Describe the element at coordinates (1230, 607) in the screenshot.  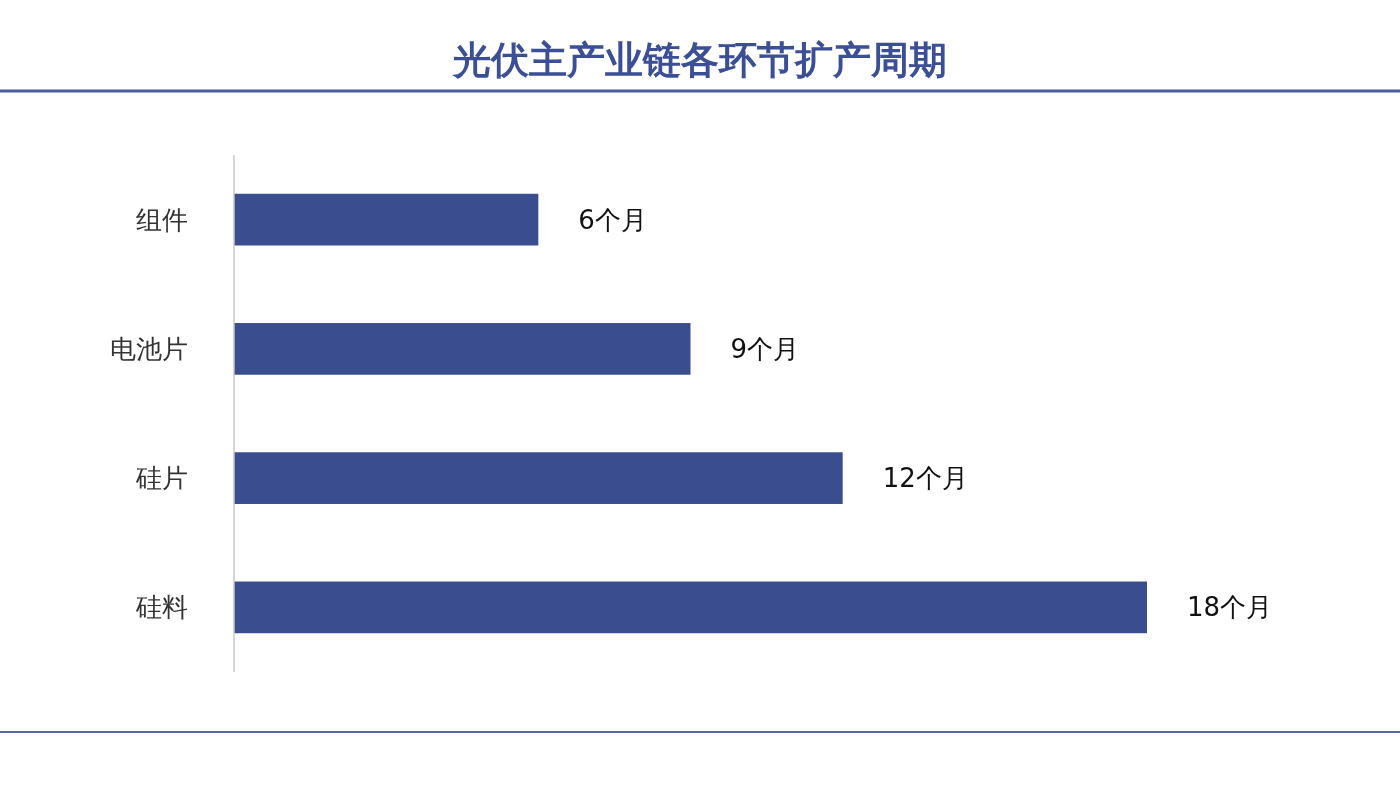
I see `data-label: 18个月` at that location.